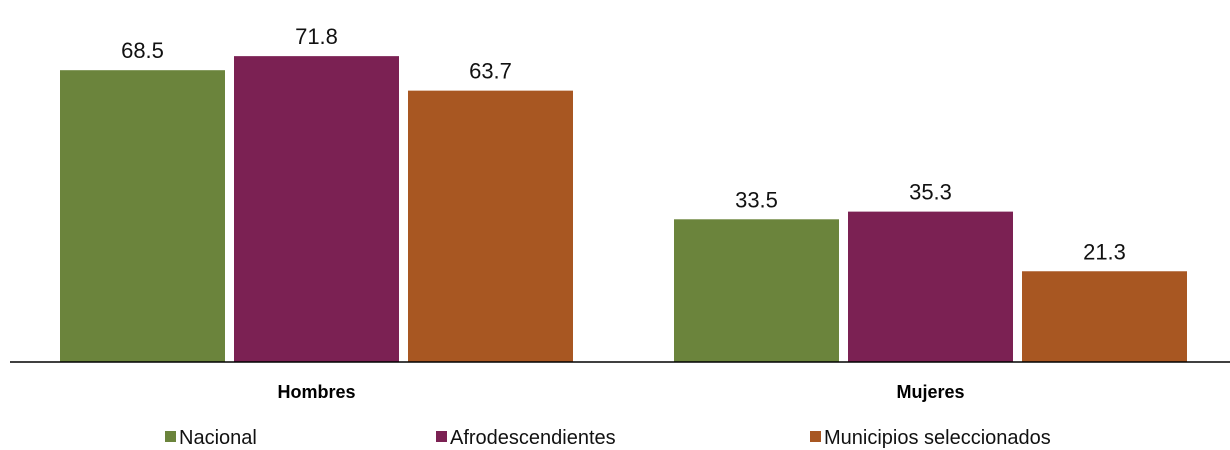  I want to click on bar-mujeres-municipios-seleccionados, so click(1104, 316).